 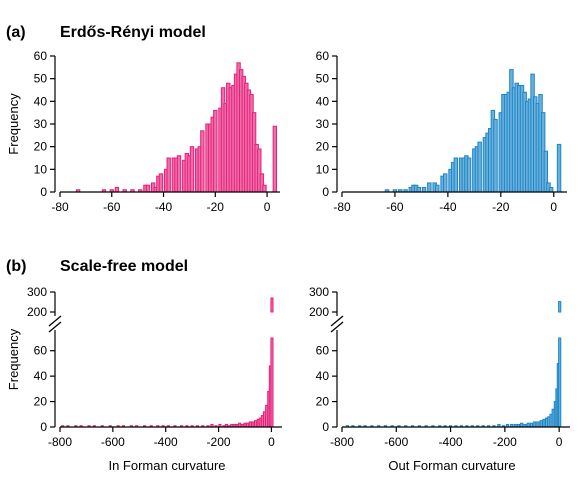 What do you see at coordinates (16, 266) in the screenshot?
I see `panel-label-b: (b)` at bounding box center [16, 266].